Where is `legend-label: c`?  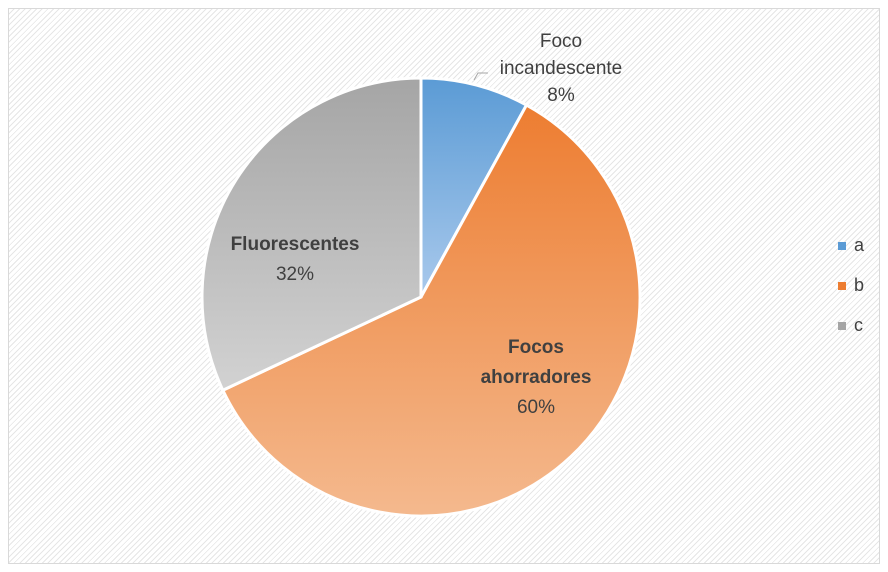
legend-label: c is located at coordinates (858, 325).